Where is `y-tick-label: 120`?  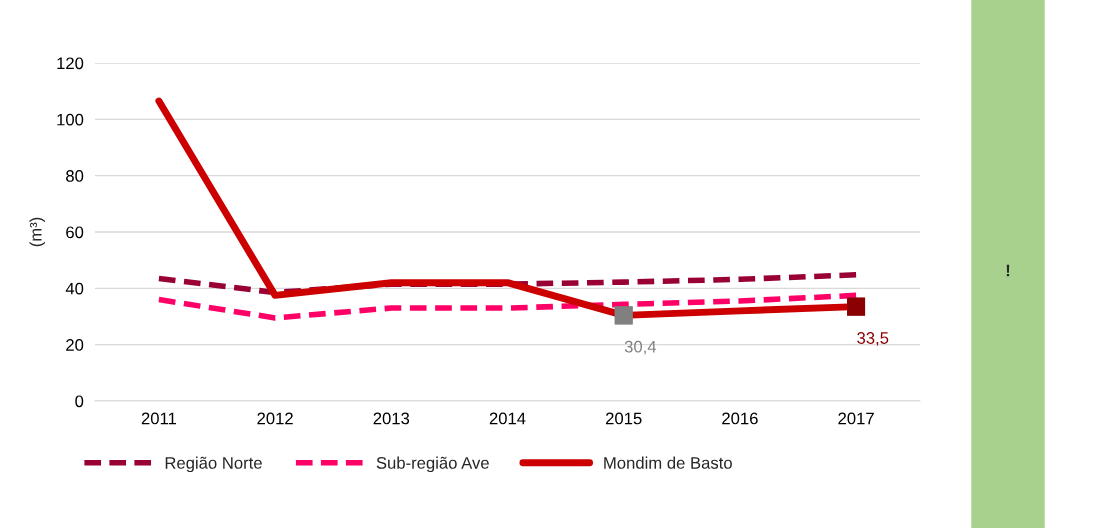 y-tick-label: 120 is located at coordinates (70, 63).